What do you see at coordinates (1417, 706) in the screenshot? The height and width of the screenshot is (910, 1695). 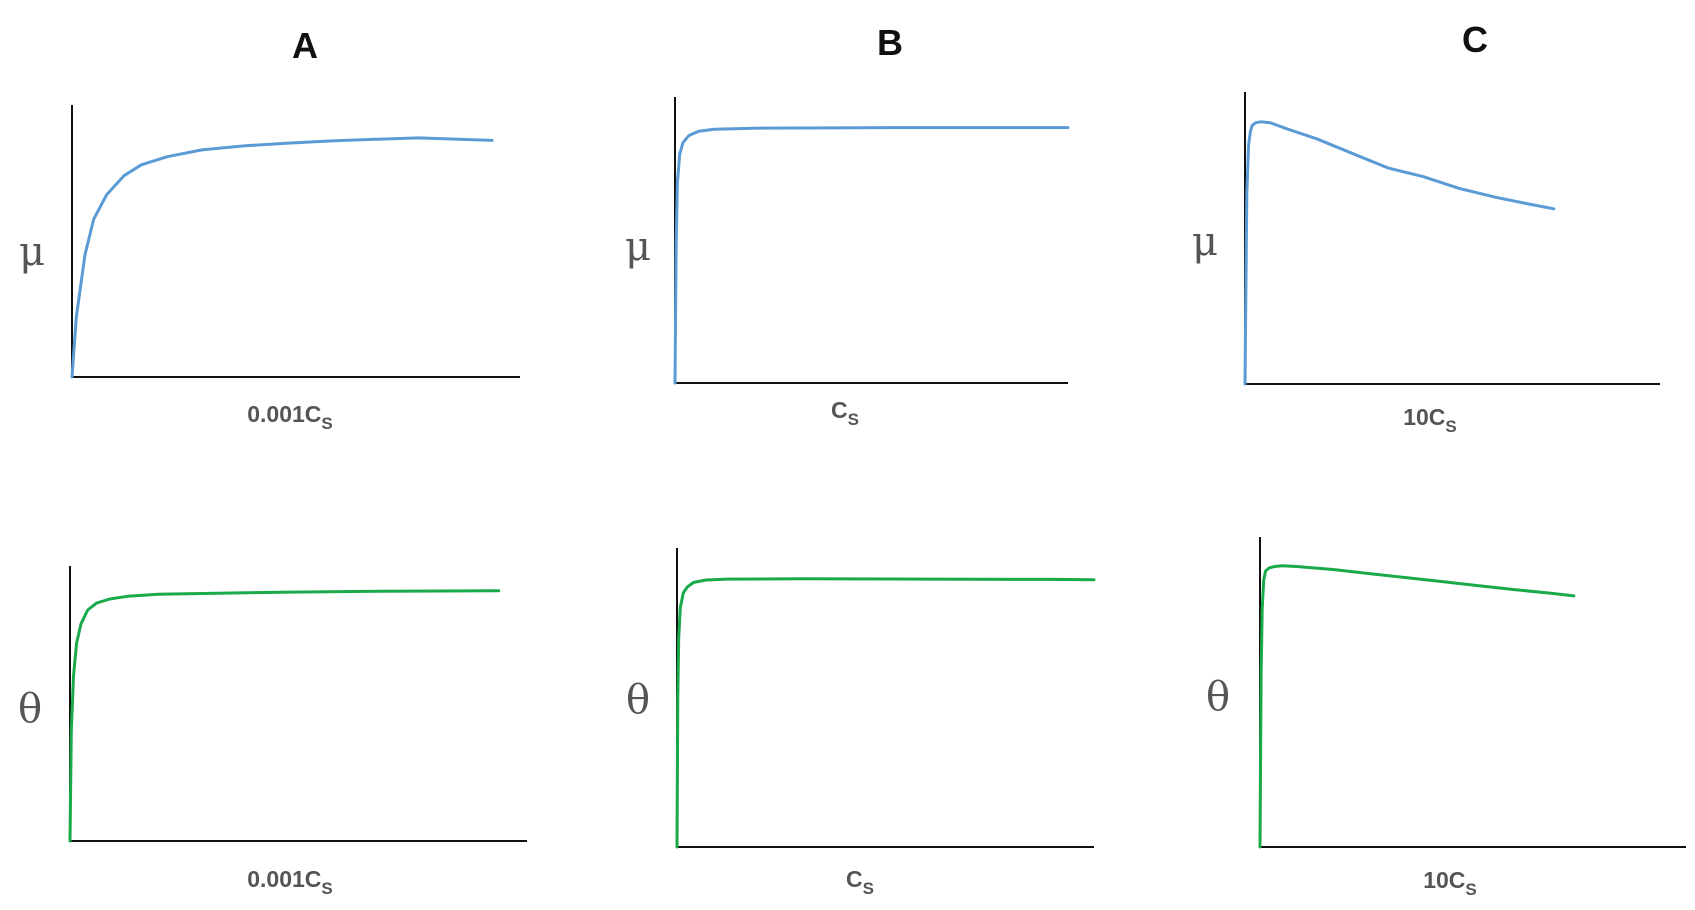 I see `series-line-c-theta` at bounding box center [1417, 706].